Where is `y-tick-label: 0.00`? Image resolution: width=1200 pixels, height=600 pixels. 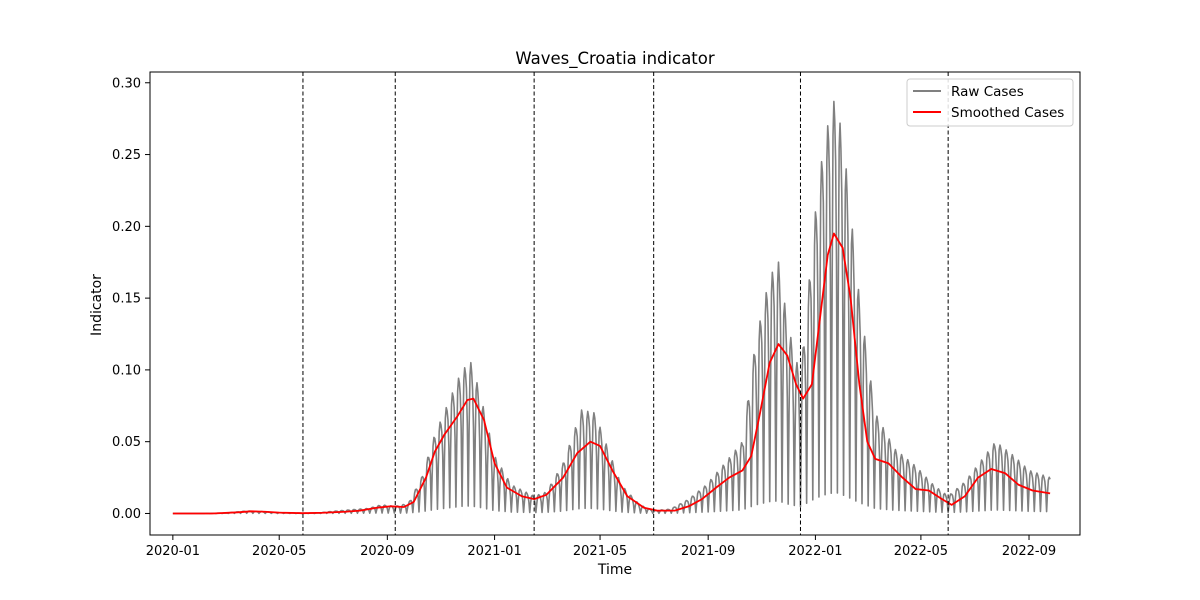 y-tick-label: 0.00 is located at coordinates (126, 514).